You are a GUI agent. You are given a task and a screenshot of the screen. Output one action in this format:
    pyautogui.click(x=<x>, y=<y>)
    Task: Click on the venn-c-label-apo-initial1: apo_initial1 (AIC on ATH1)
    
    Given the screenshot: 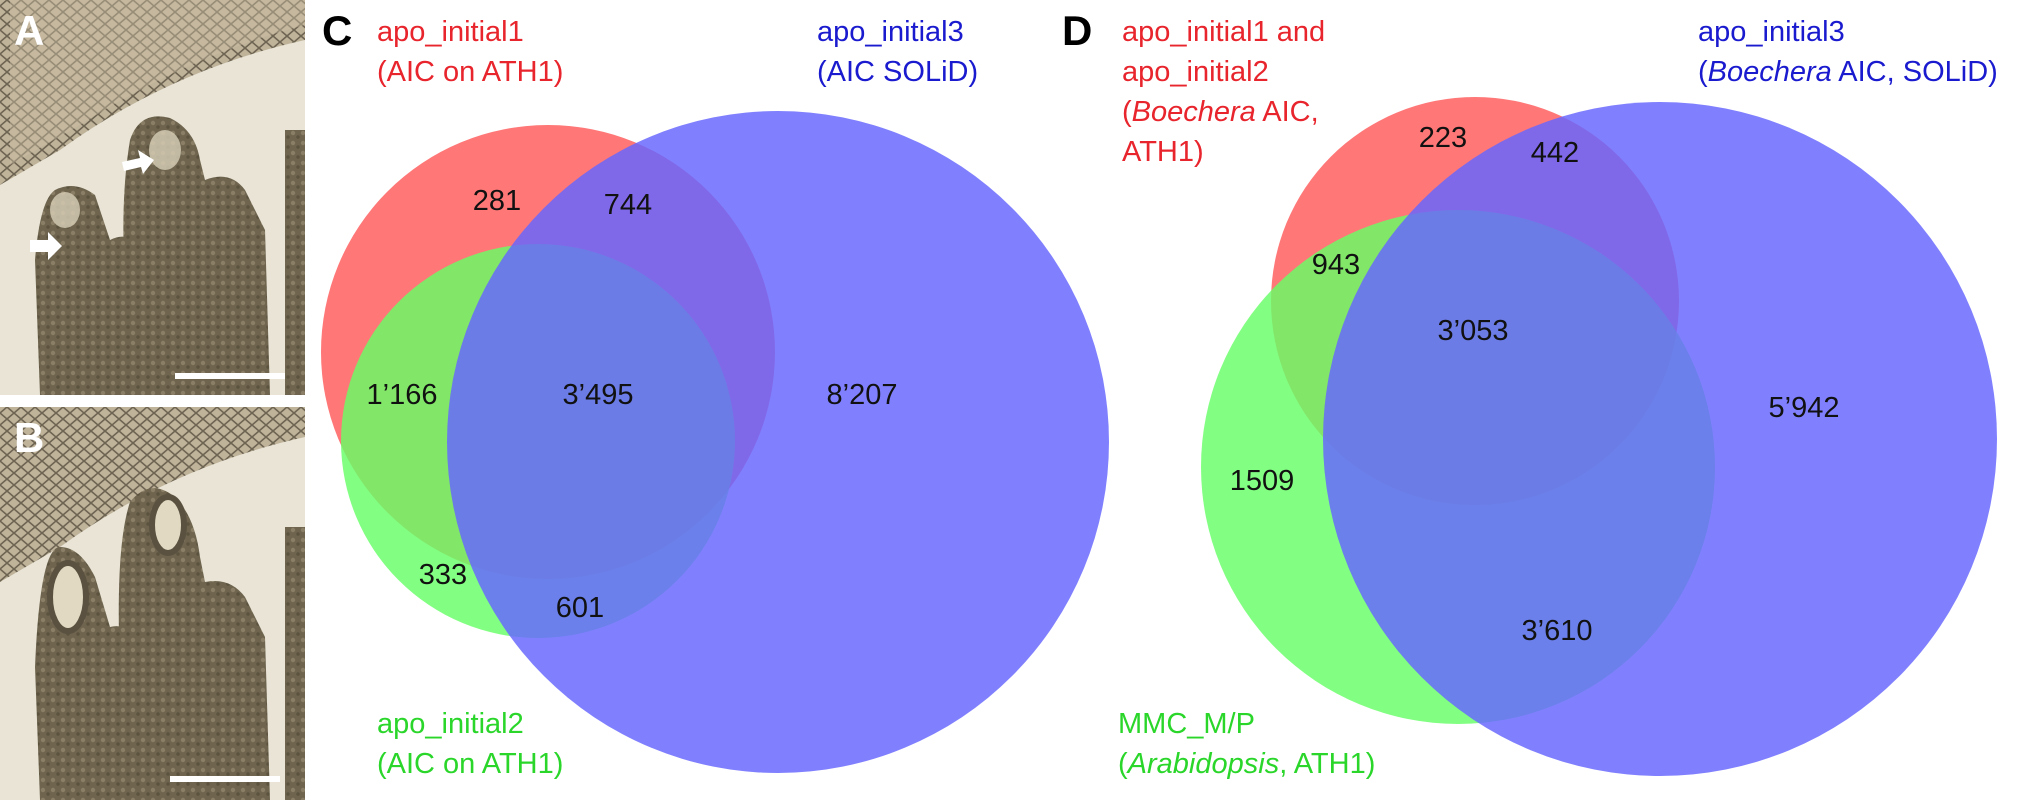 What is the action you would take?
    pyautogui.click(x=470, y=52)
    